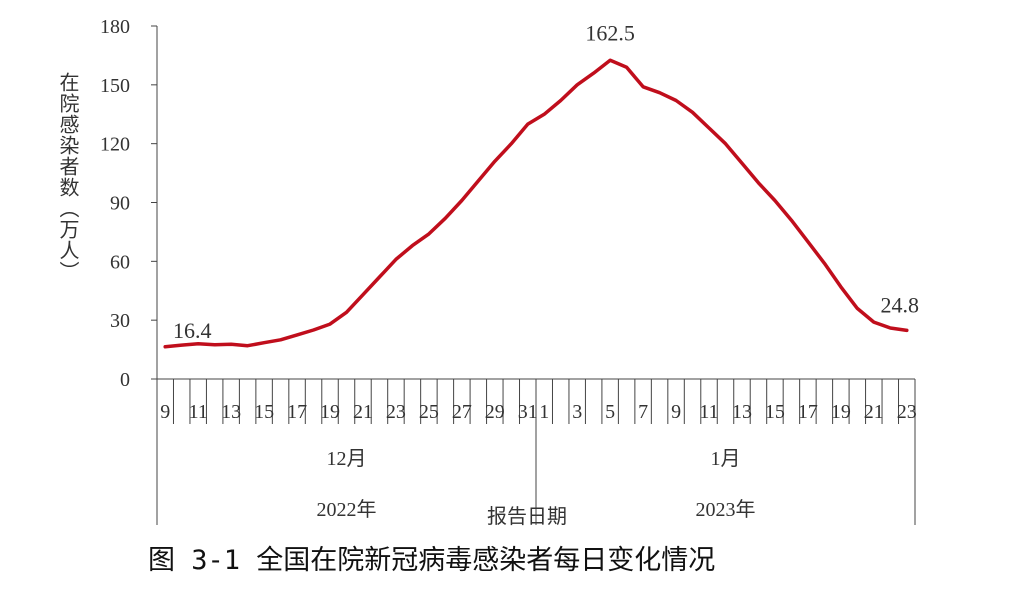  I want to click on x-tick-label: 29, so click(495, 412).